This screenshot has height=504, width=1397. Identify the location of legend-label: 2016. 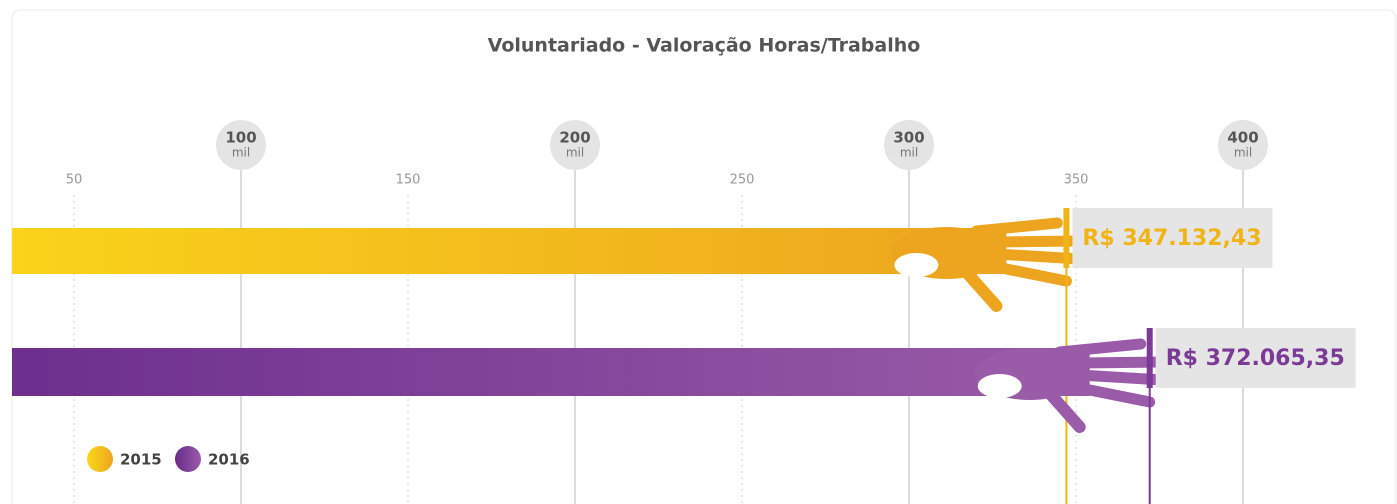
(229, 460).